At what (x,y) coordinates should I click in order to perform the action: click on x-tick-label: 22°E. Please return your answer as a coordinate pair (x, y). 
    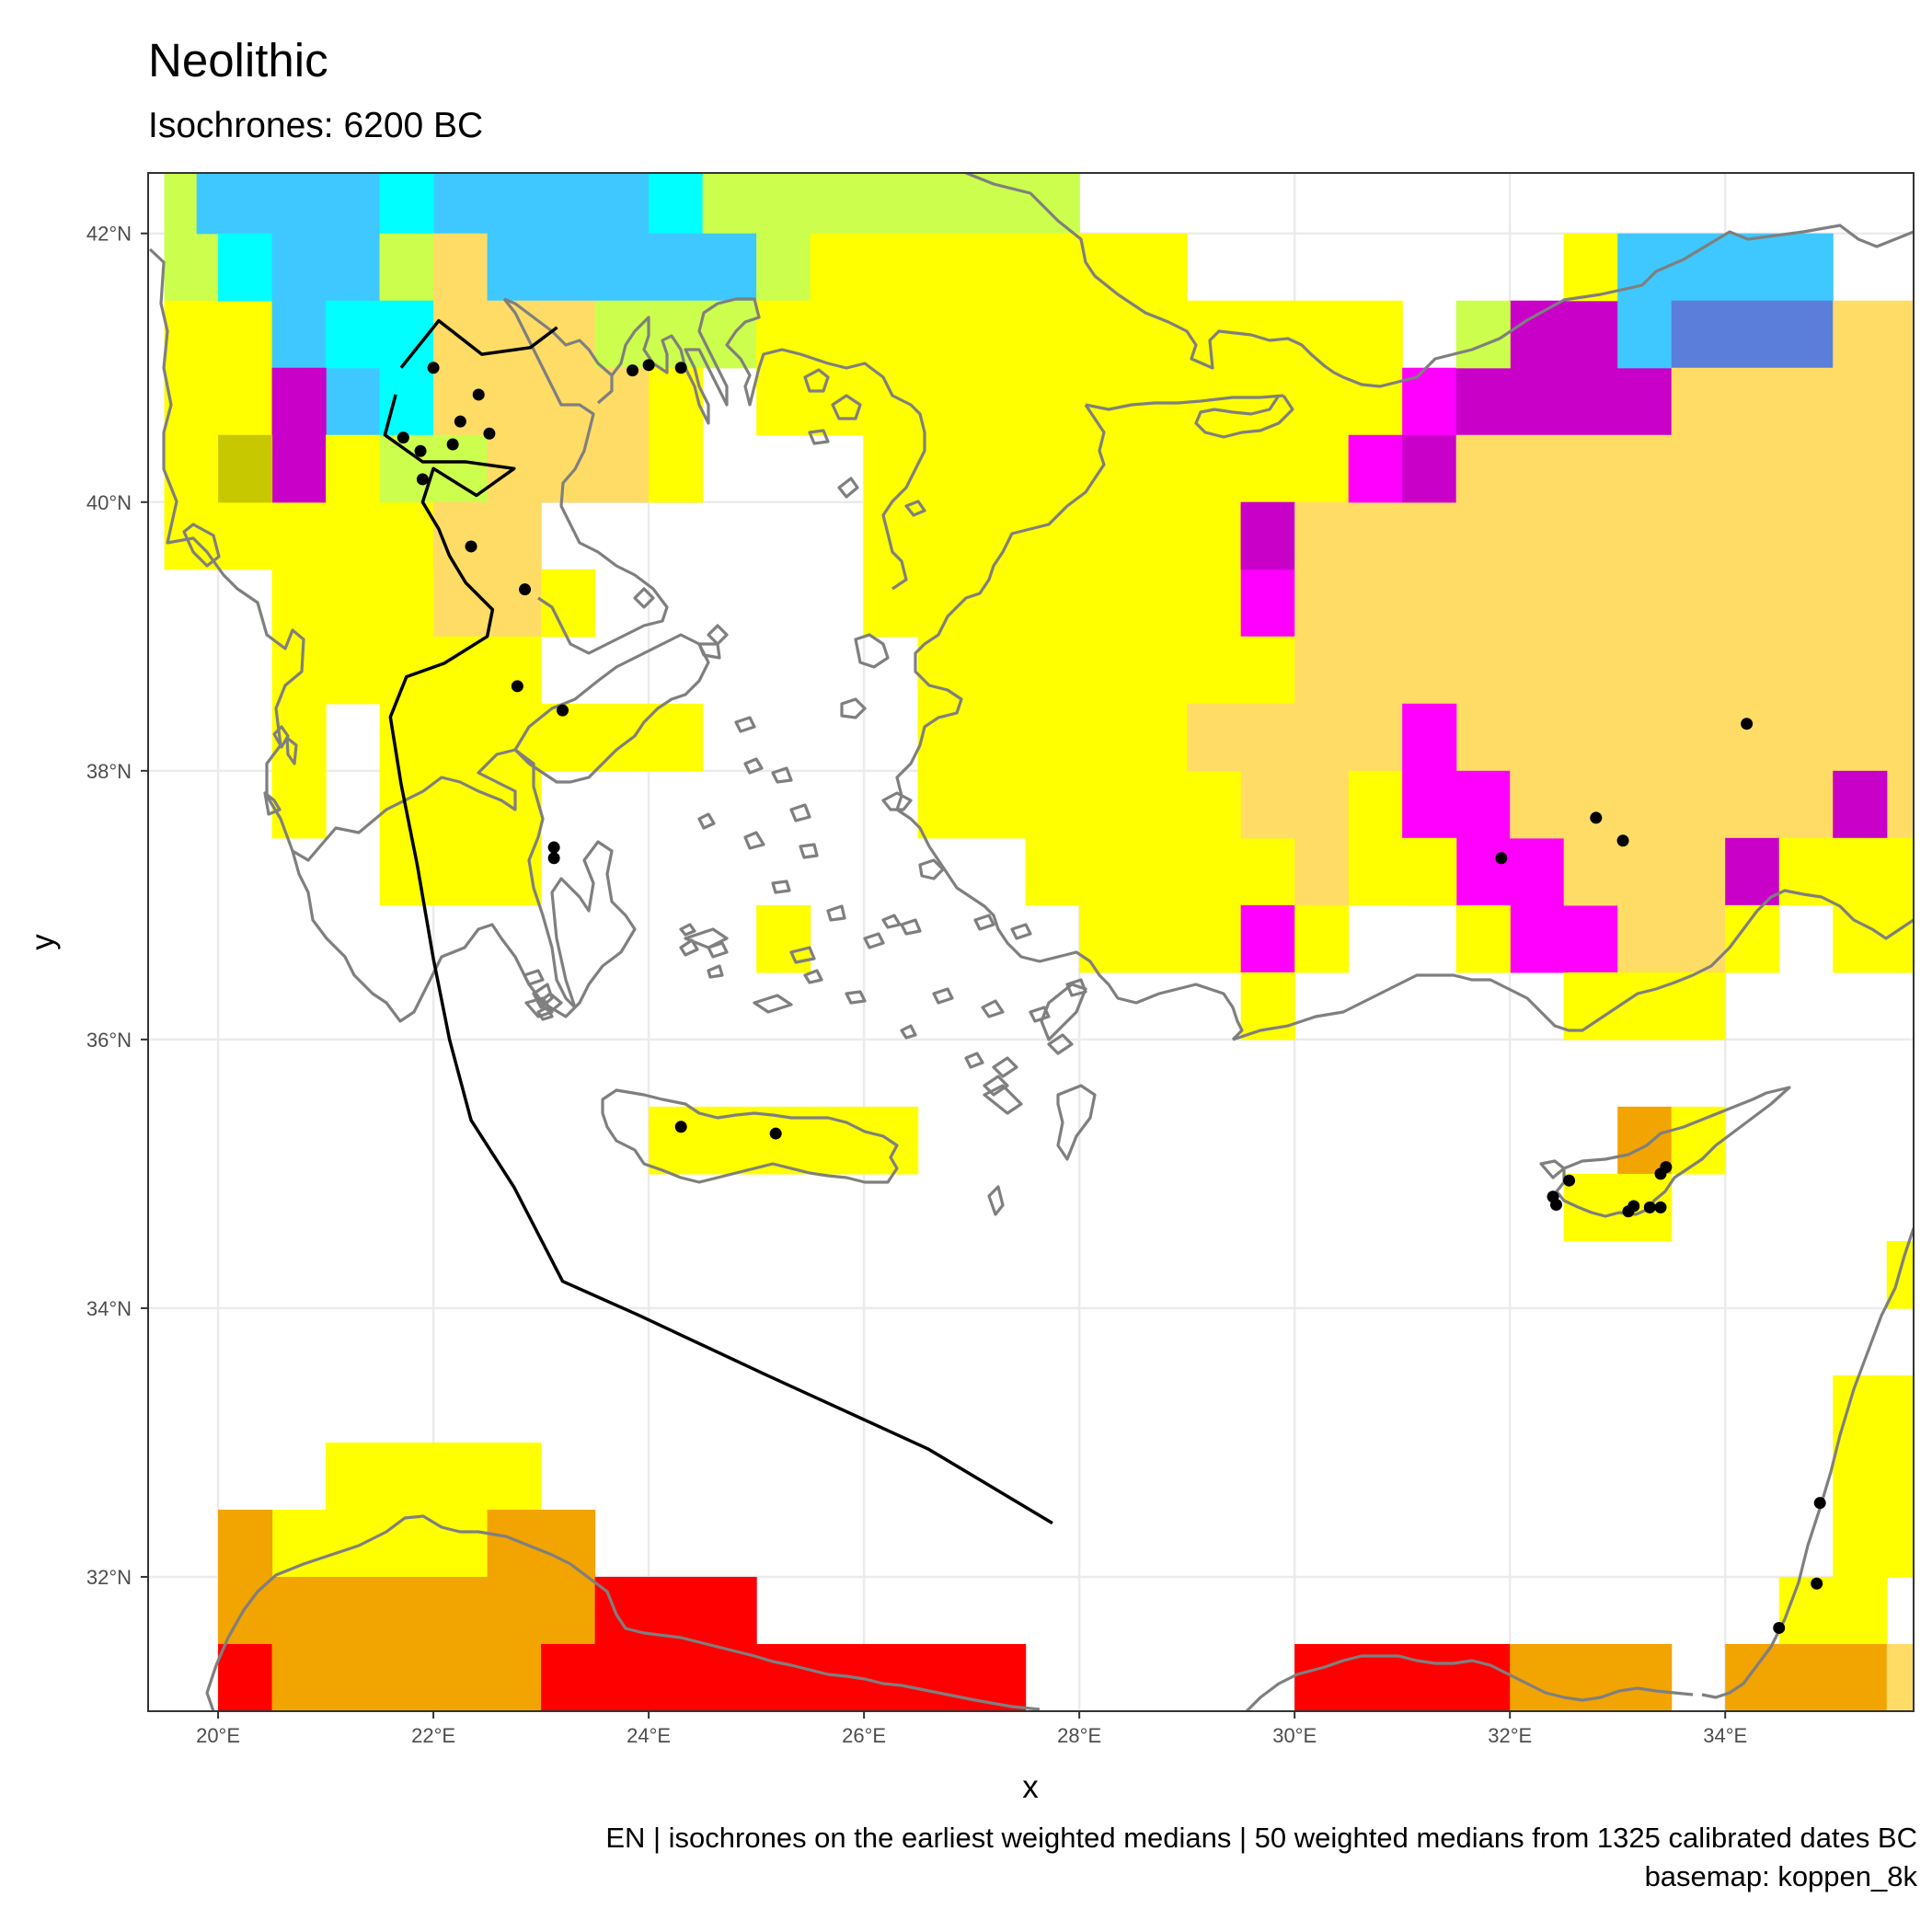
    Looking at the image, I should click on (433, 1735).